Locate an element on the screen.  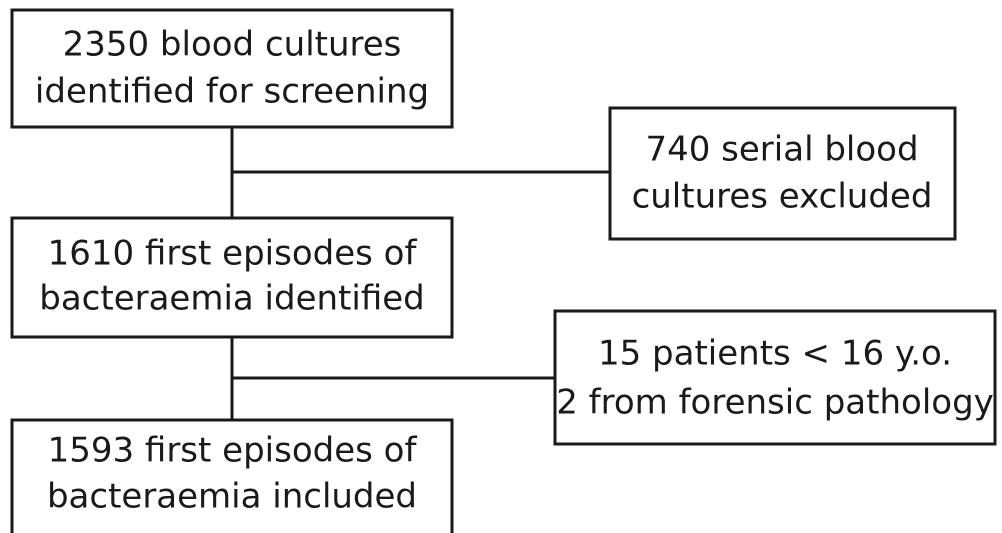
node-text: 2 from forensic pathology is located at coordinates (775, 403).